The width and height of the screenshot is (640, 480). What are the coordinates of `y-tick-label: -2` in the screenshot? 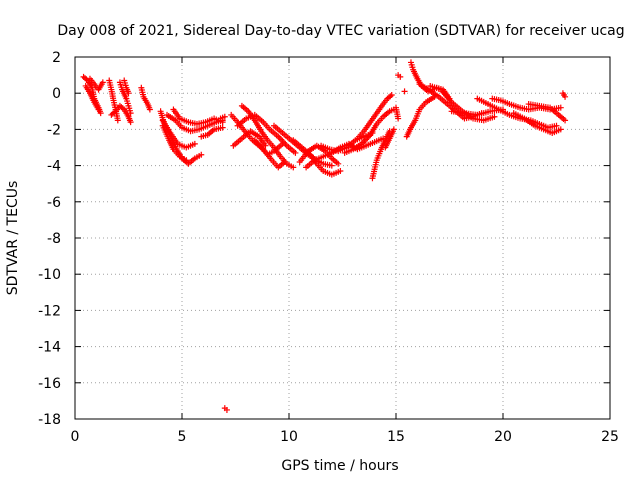 It's located at (54, 130).